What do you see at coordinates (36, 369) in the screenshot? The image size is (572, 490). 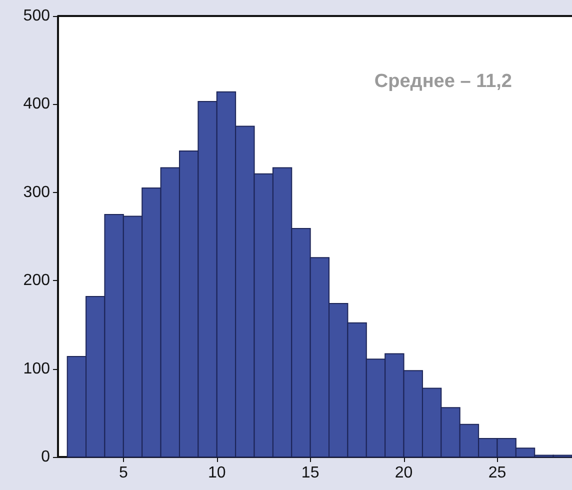 I see `y-tick-label: 100` at bounding box center [36, 369].